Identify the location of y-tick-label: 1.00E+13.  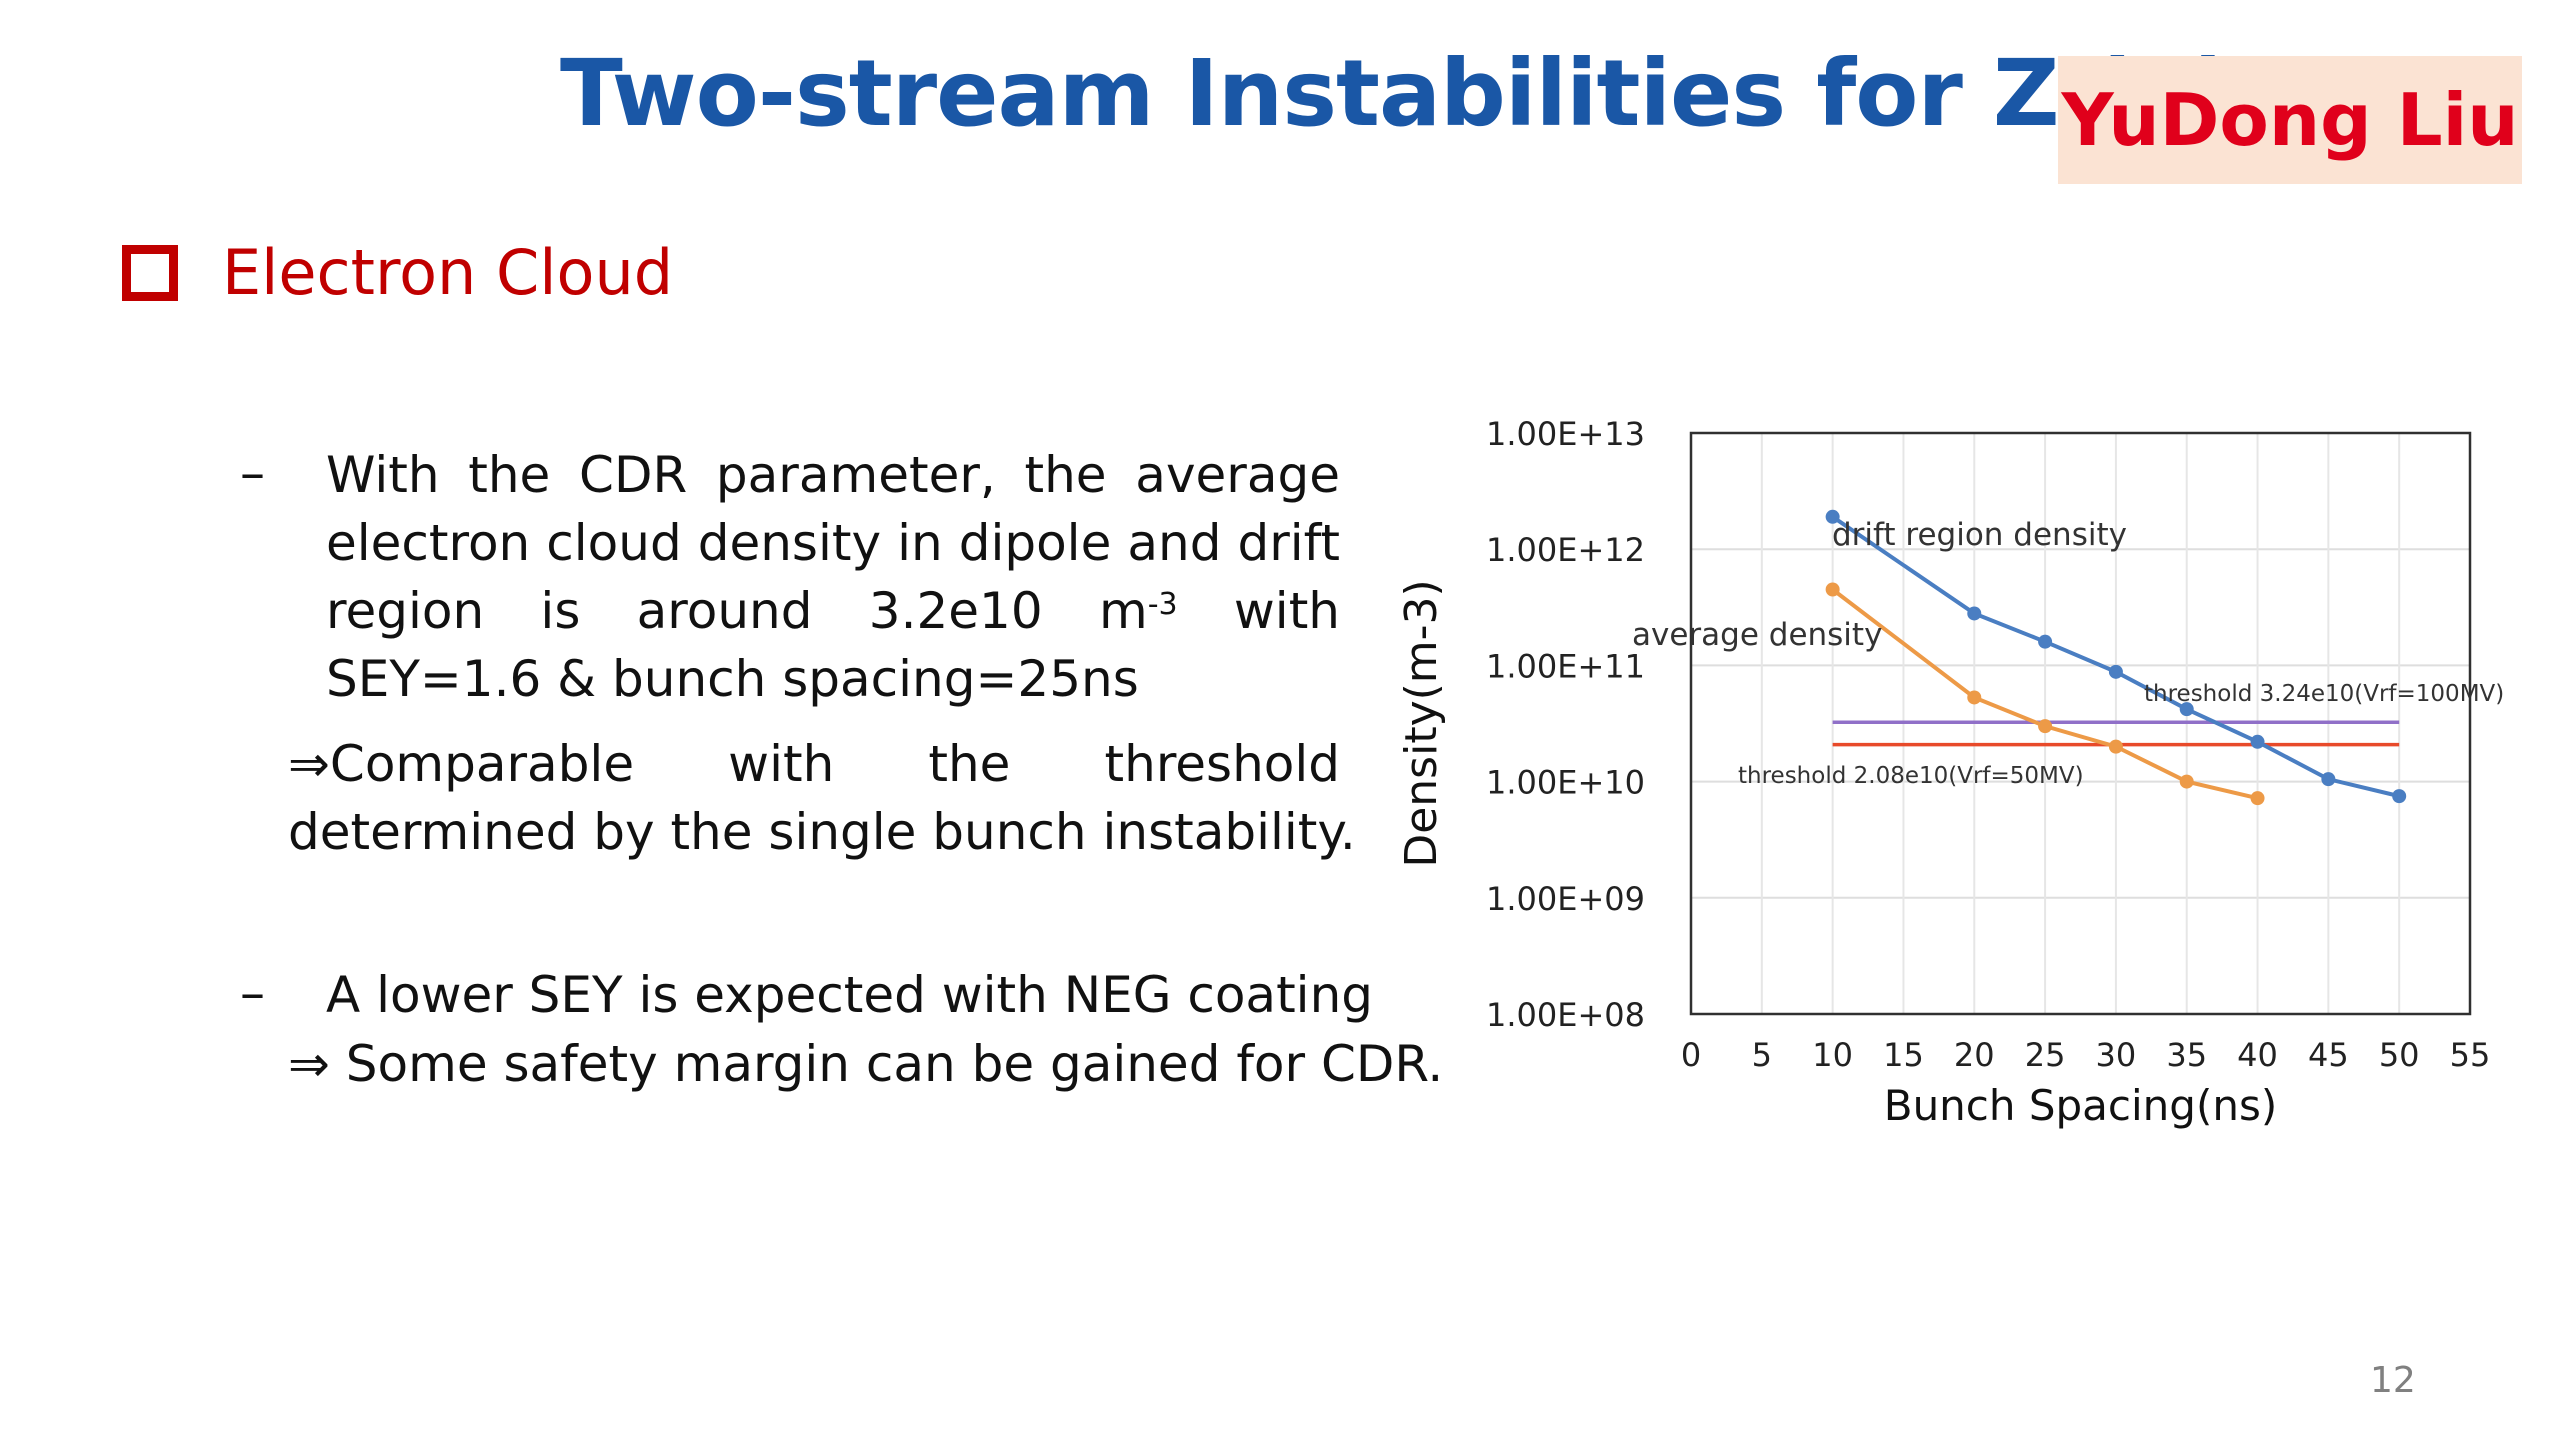
(1565, 434).